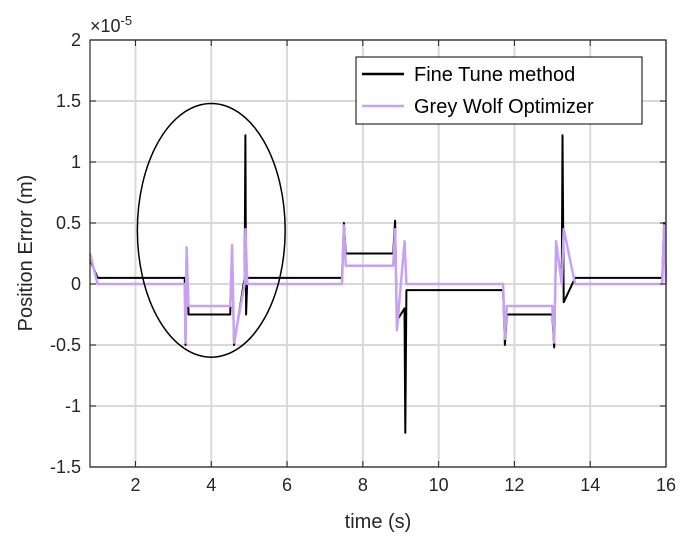  Describe the element at coordinates (494, 75) in the screenshot. I see `legend-label-fine-tune: Fine Tune method` at that location.